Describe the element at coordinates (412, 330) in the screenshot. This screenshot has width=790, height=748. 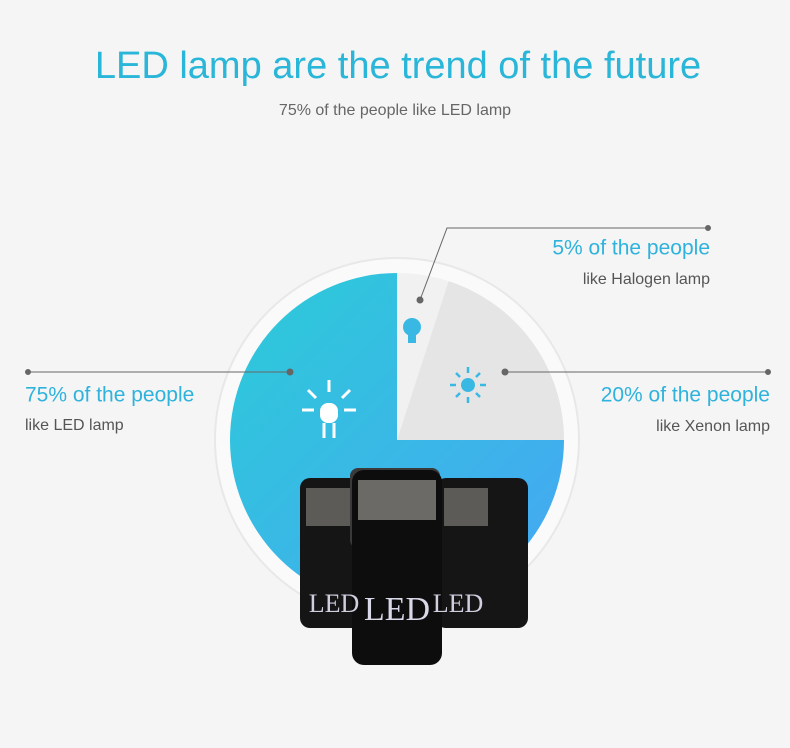
I see `halogen-icon` at that location.